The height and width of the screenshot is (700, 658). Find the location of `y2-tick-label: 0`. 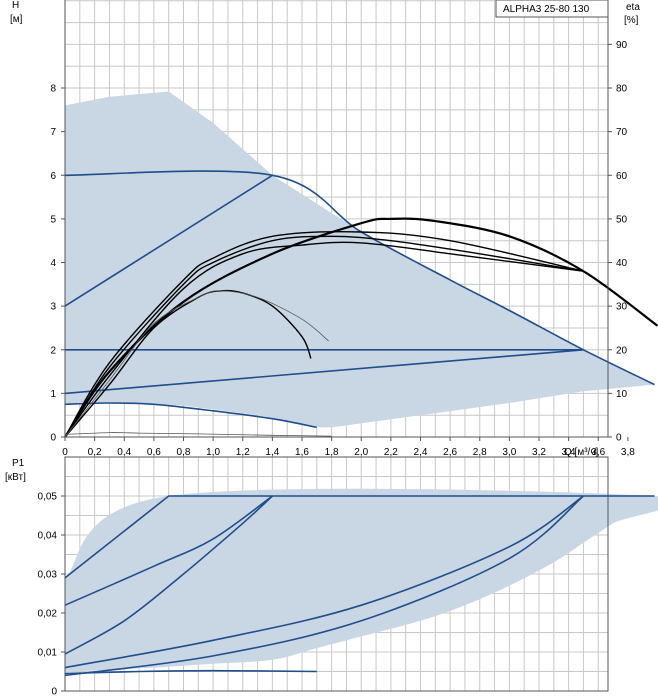

y2-tick-label: 0 is located at coordinates (619, 438).